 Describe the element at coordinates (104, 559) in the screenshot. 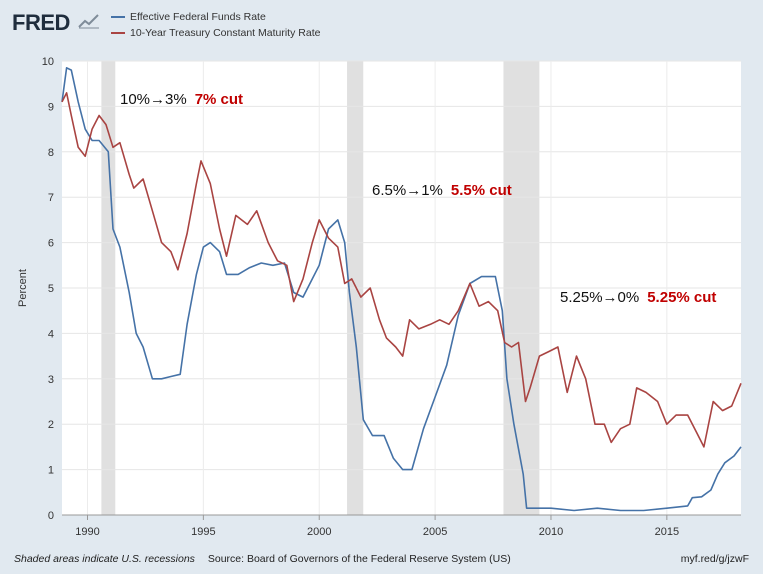

I see `recession-note: Shaded areas indicate U.S. recessions` at that location.